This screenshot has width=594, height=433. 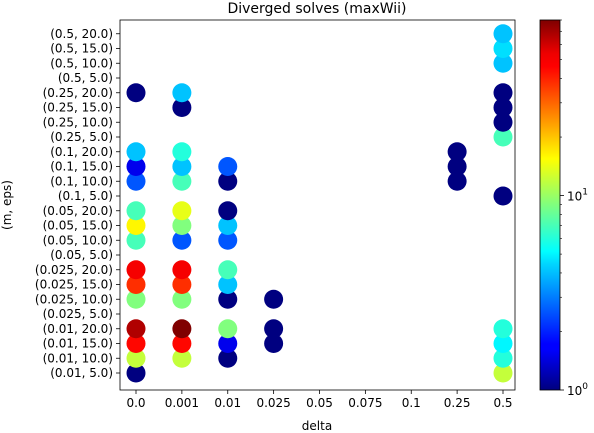 What do you see at coordinates (227, 403) in the screenshot?
I see `x-tick-label: 0.01` at bounding box center [227, 403].